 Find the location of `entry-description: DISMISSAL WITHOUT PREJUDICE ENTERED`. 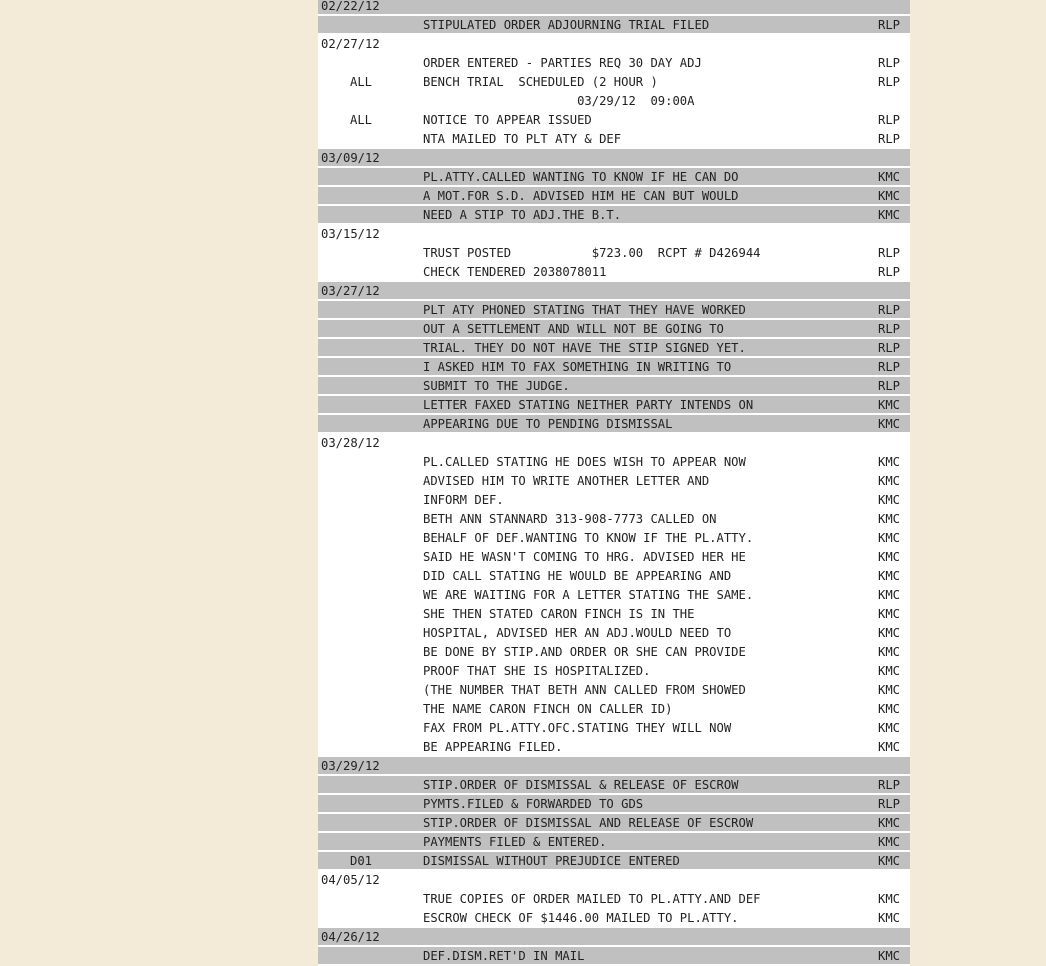

entry-description: DISMISSAL WITHOUT PREJUDICE ENTERED is located at coordinates (551, 861).